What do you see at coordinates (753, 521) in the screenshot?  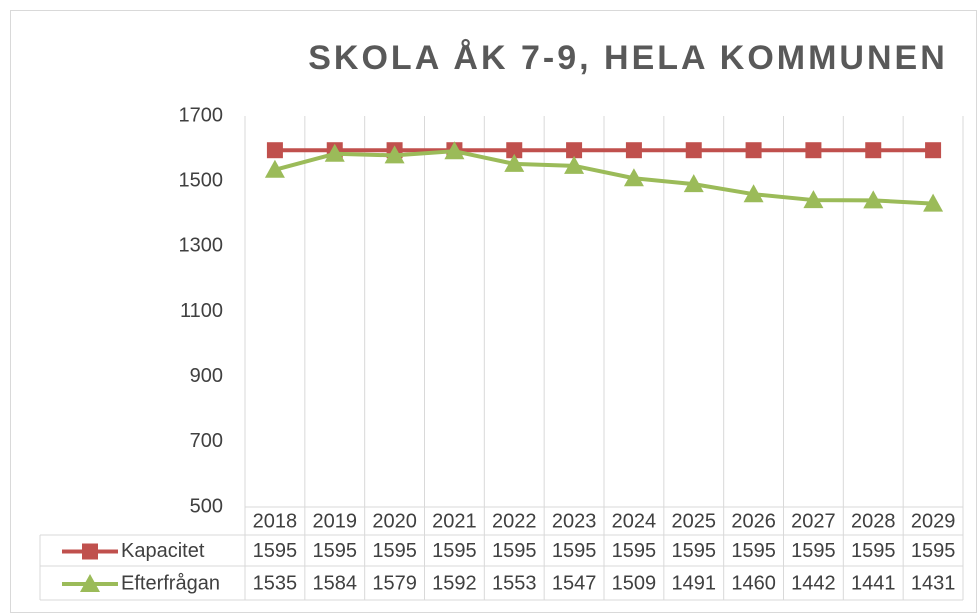 I see `x-tick-label: 2026` at bounding box center [753, 521].